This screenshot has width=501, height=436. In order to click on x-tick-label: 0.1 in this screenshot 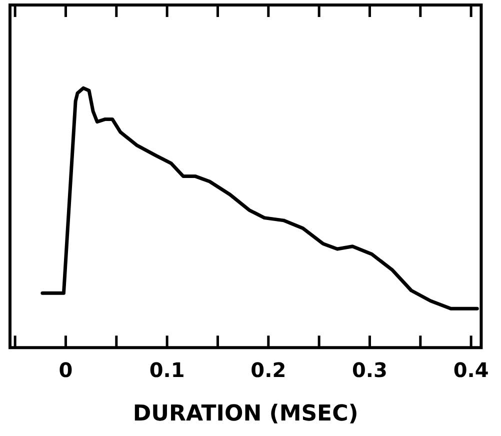, I will do `click(167, 370)`.